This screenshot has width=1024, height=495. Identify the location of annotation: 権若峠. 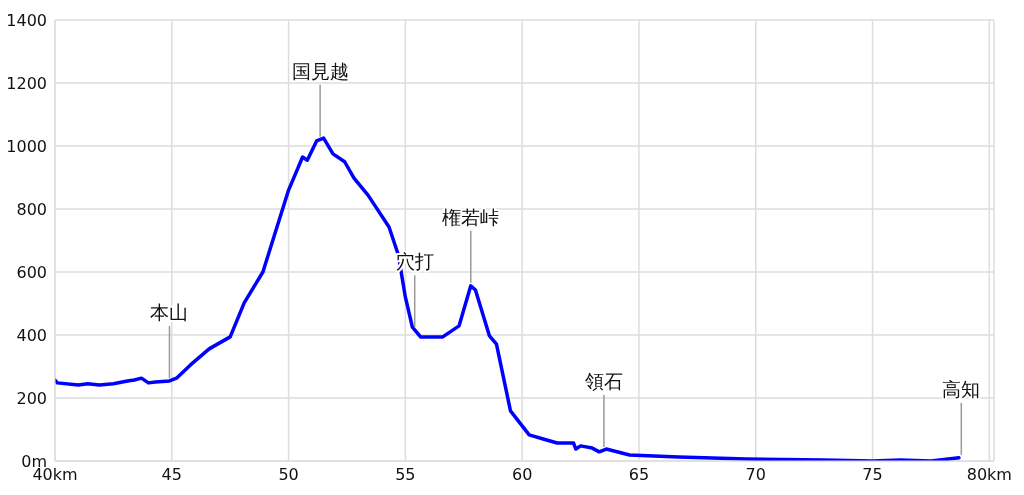
(471, 216).